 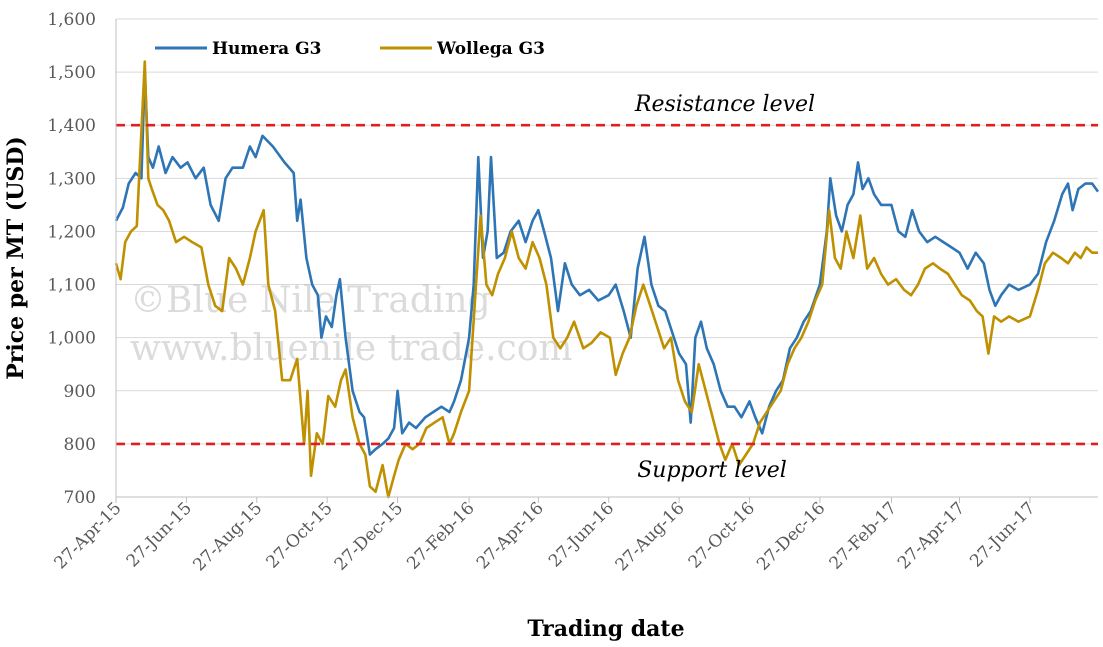 I want to click on y-tick-label: 1,200, so click(x=71, y=232).